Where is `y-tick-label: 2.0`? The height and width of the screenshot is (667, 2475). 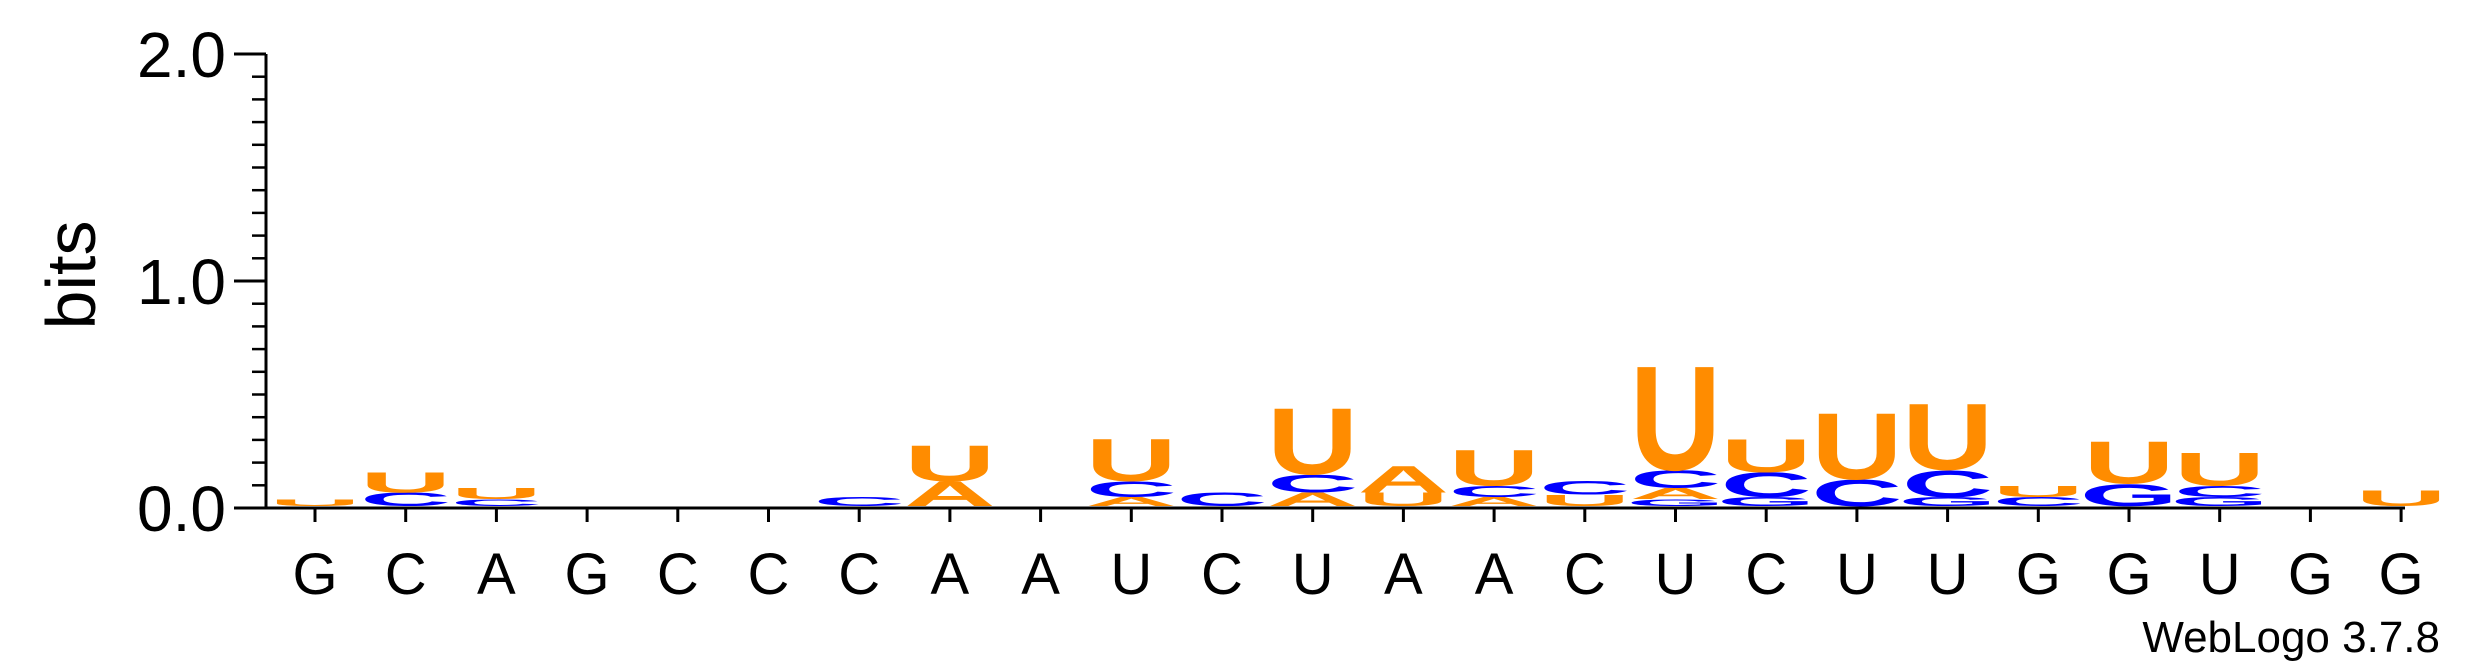
y-tick-label: 2.0 is located at coordinates (181, 55).